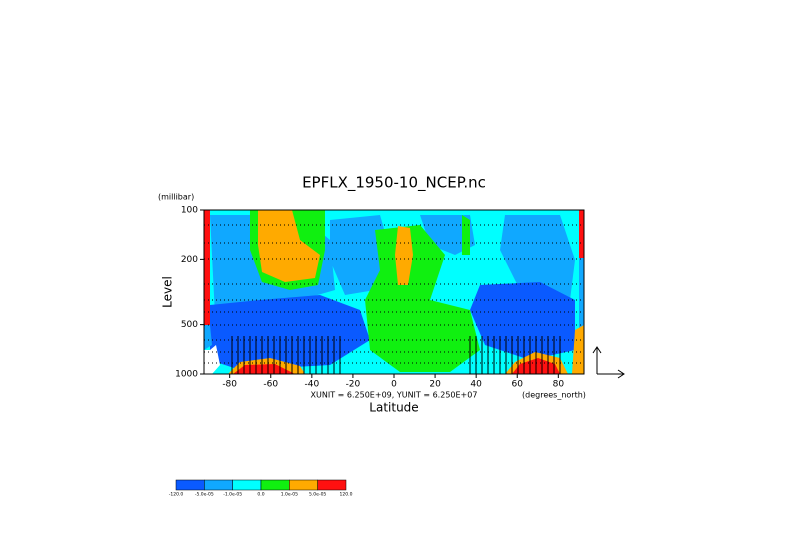  What do you see at coordinates (393, 408) in the screenshot?
I see `x-axis-label: Latitude` at bounding box center [393, 408].